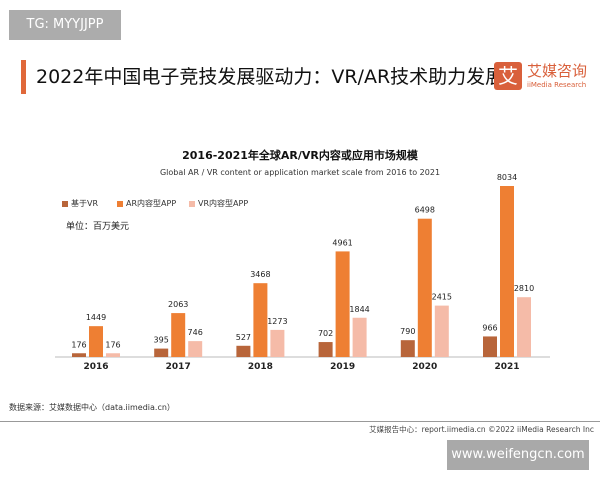  I want to click on data-label: 1844, so click(359, 309).